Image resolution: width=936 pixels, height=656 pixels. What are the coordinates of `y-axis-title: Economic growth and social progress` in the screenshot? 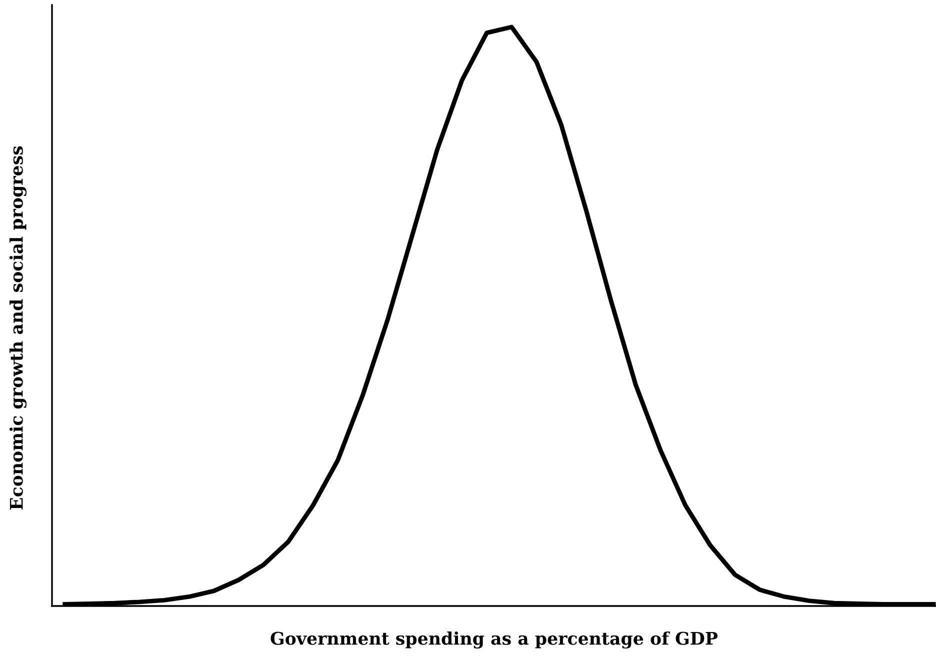 It's located at (18, 328).